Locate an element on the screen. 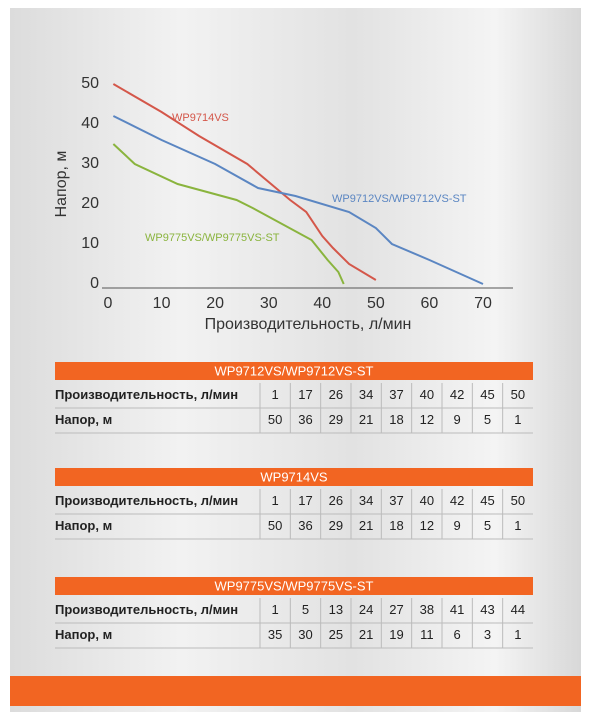 This screenshot has height=720, width=591. x-tick-label: 40 is located at coordinates (322, 303).